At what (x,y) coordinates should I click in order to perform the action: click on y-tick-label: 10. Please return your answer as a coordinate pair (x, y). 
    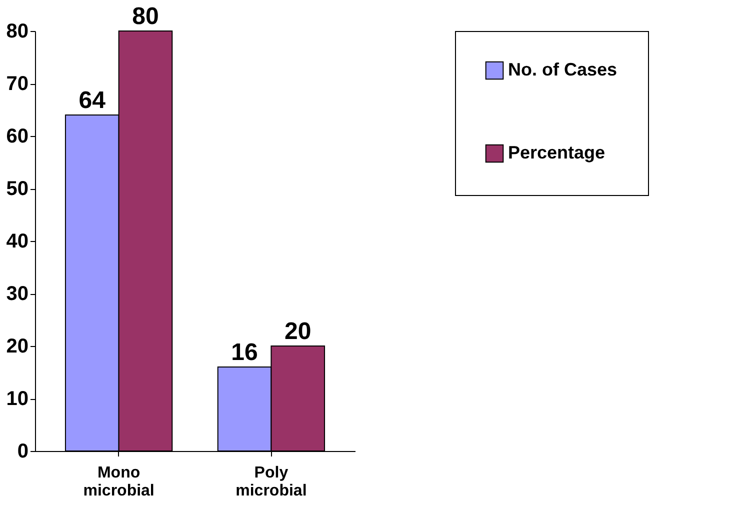
    Looking at the image, I should click on (17, 399).